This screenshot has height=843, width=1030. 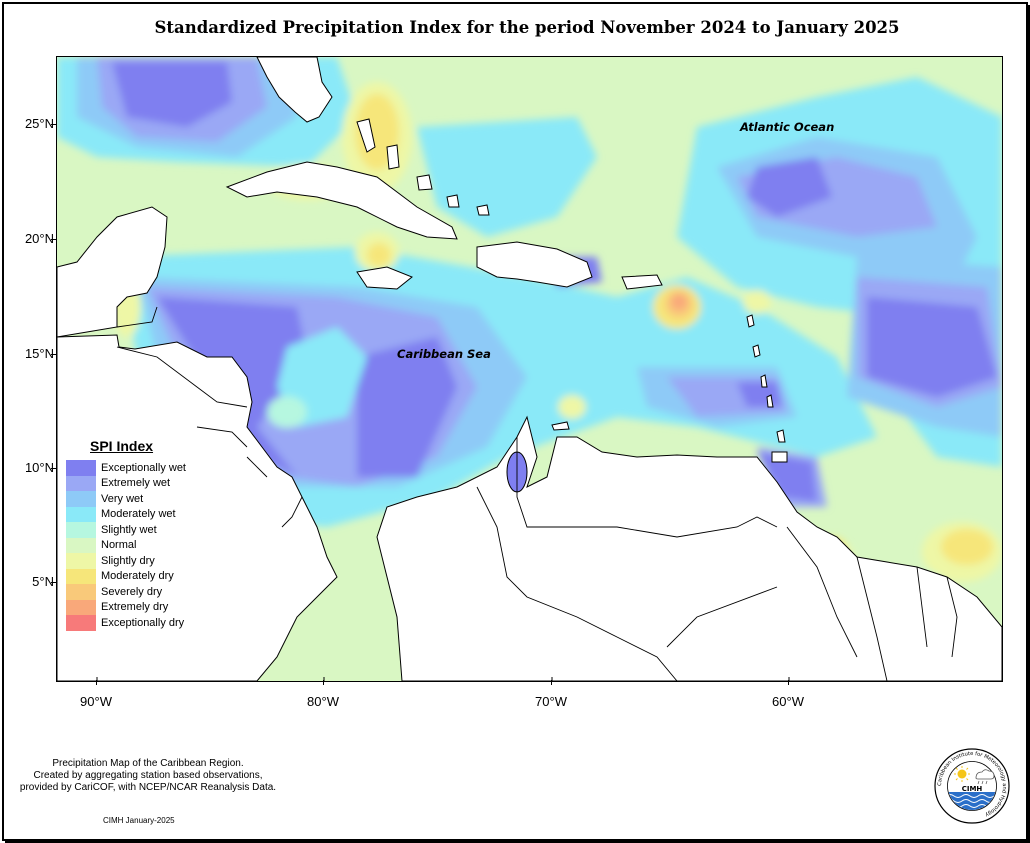 I want to click on legend-label: Normal, so click(x=119, y=545).